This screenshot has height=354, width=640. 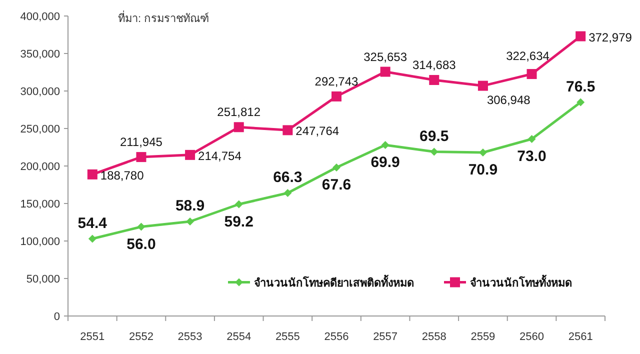 What do you see at coordinates (164, 17) in the screenshot?
I see `annotation: ที่มา: กรมราชทัณฑ์` at bounding box center [164, 17].